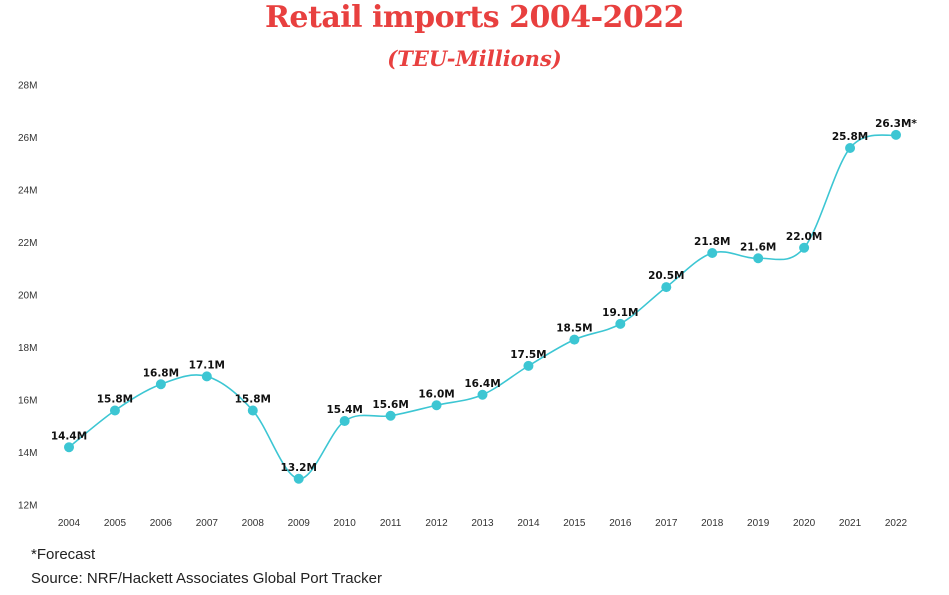 Image resolution: width=949 pixels, height=595 pixels. What do you see at coordinates (391, 523) in the screenshot?
I see `x-tick-label: 2011` at bounding box center [391, 523].